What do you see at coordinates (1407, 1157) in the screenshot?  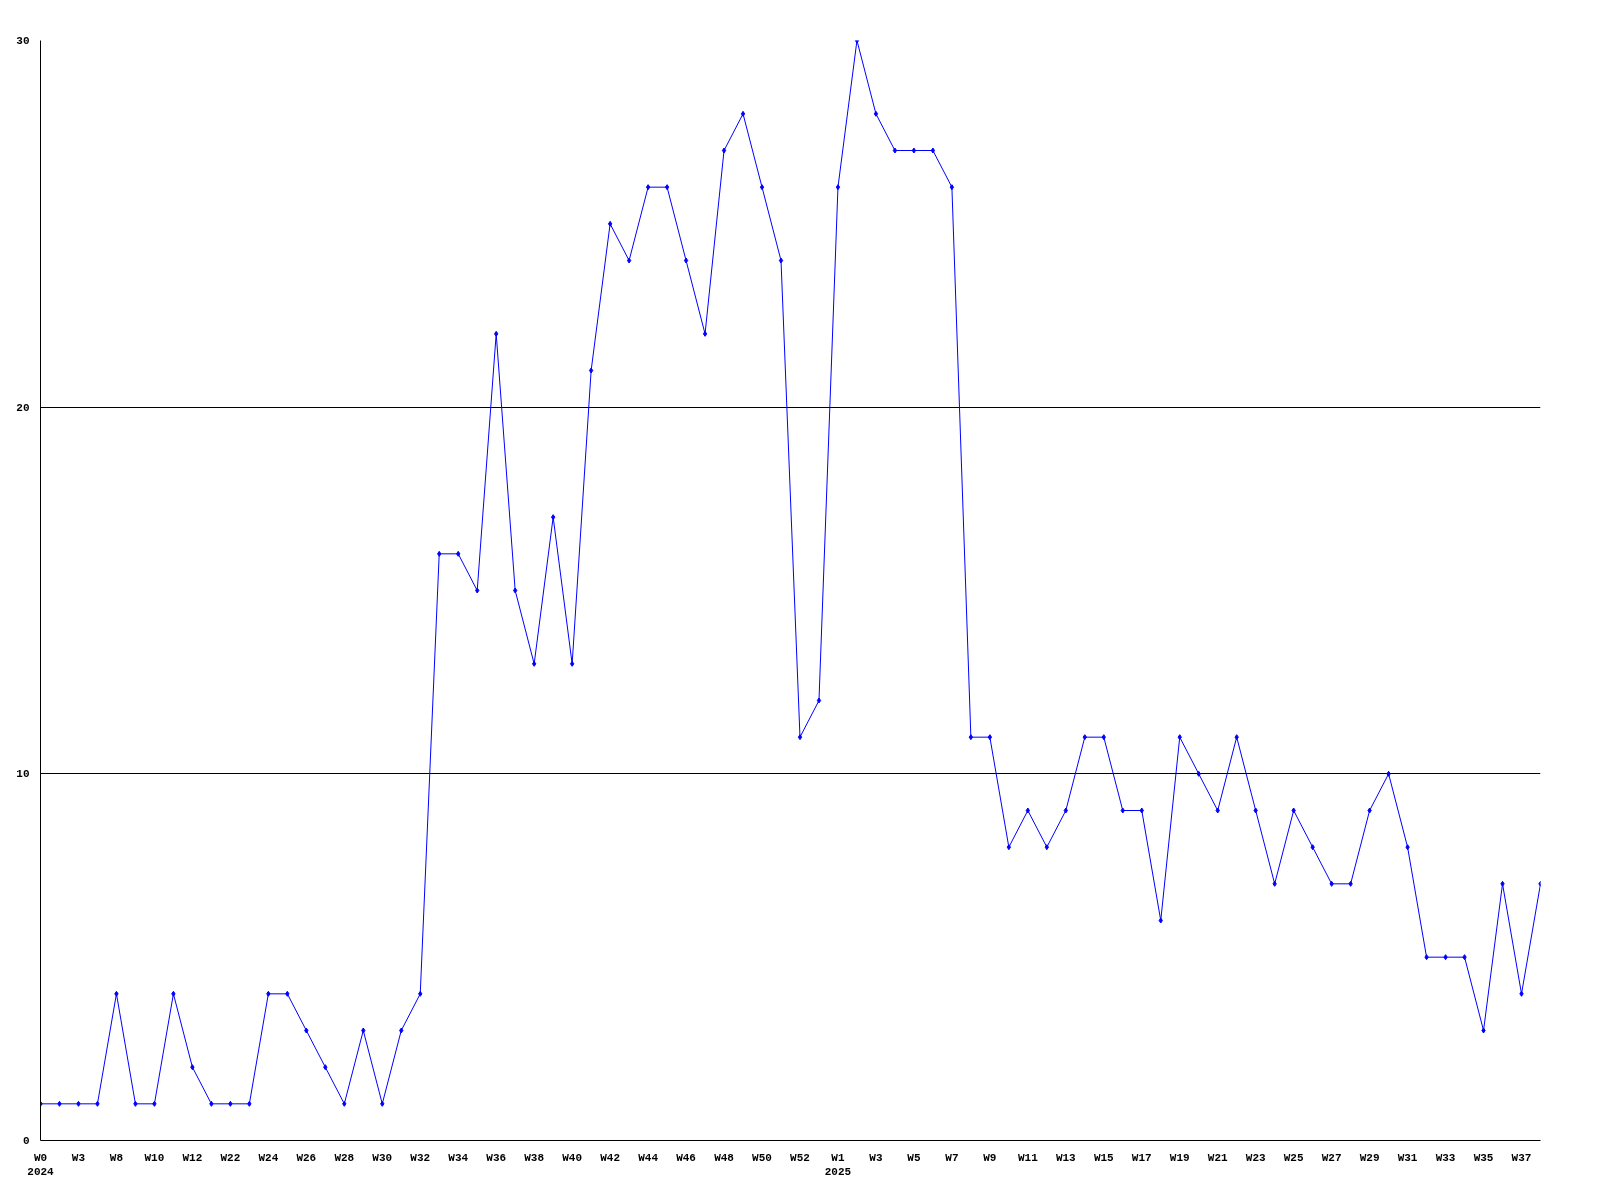 I see `x-tick-label: W31` at bounding box center [1407, 1157].